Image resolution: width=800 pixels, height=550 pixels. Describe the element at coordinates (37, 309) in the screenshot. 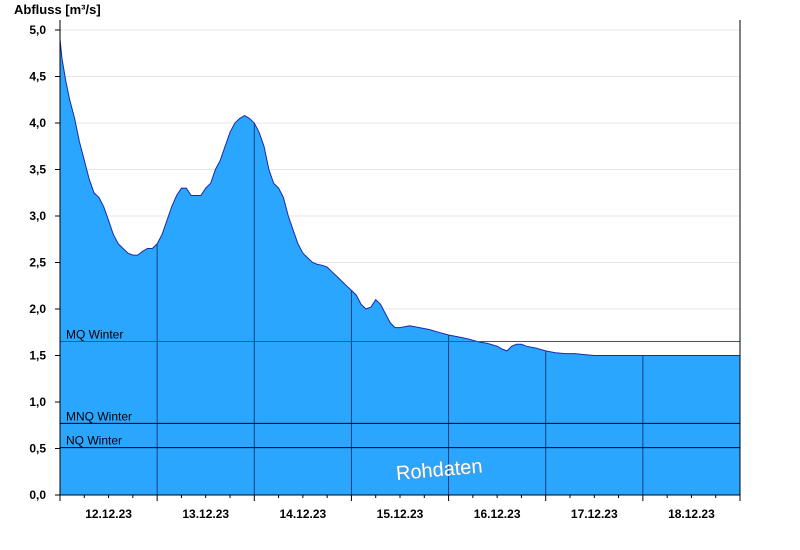

I see `y-tick-label: 2,0` at that location.